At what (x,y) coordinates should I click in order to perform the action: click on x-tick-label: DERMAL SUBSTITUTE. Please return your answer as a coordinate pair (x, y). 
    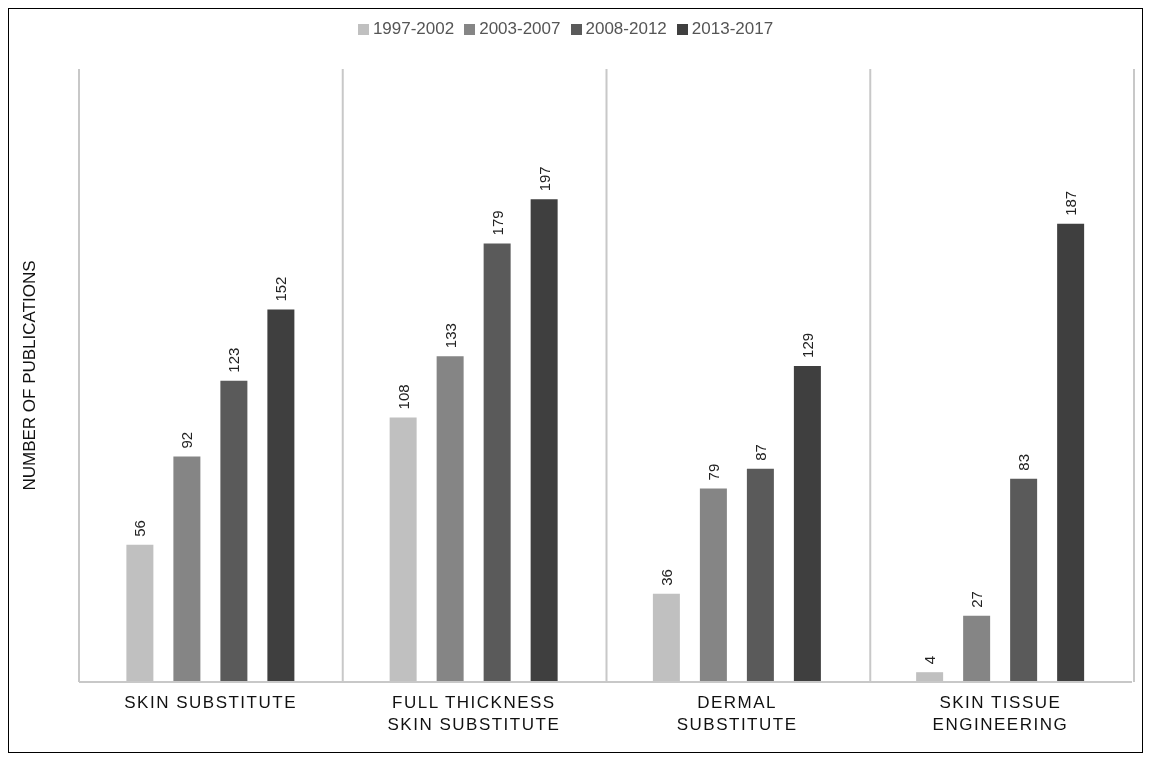
    Looking at the image, I should click on (737, 714).